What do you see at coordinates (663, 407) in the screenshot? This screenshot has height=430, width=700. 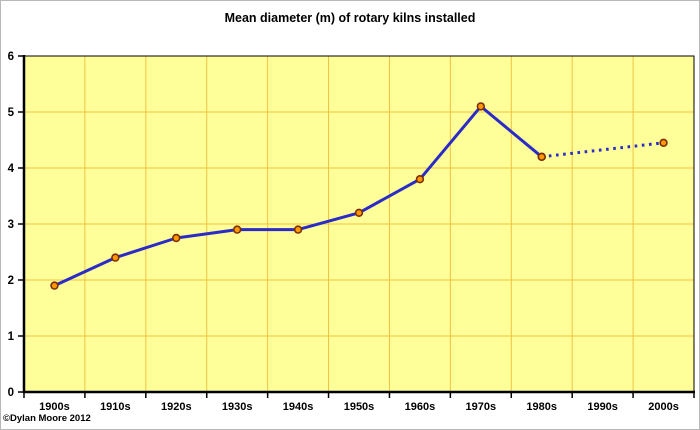 I see `x-axis-tick-label: 2000s` at bounding box center [663, 407].